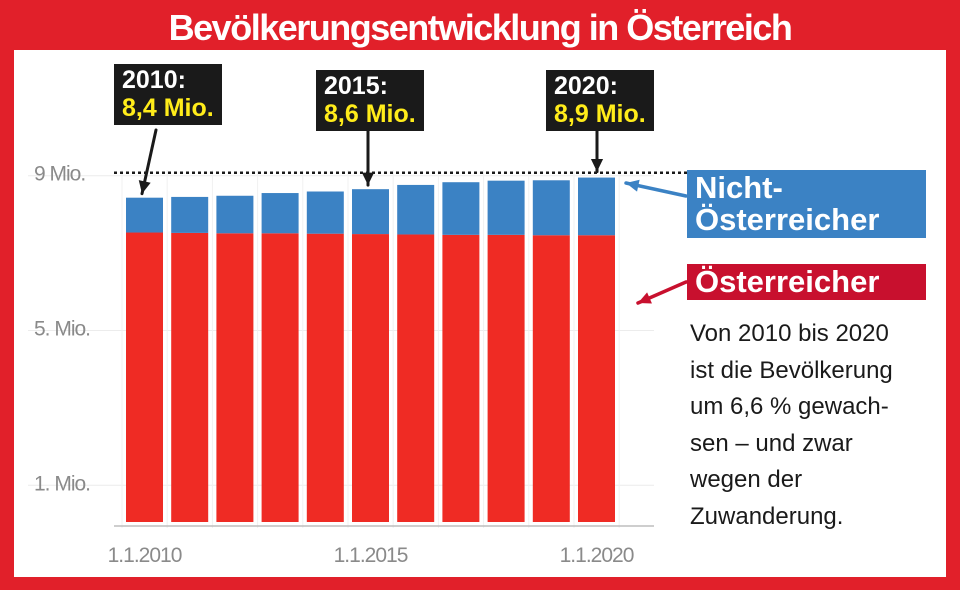  I want to click on note-line: Von 2010 bis 2020, so click(789, 333).